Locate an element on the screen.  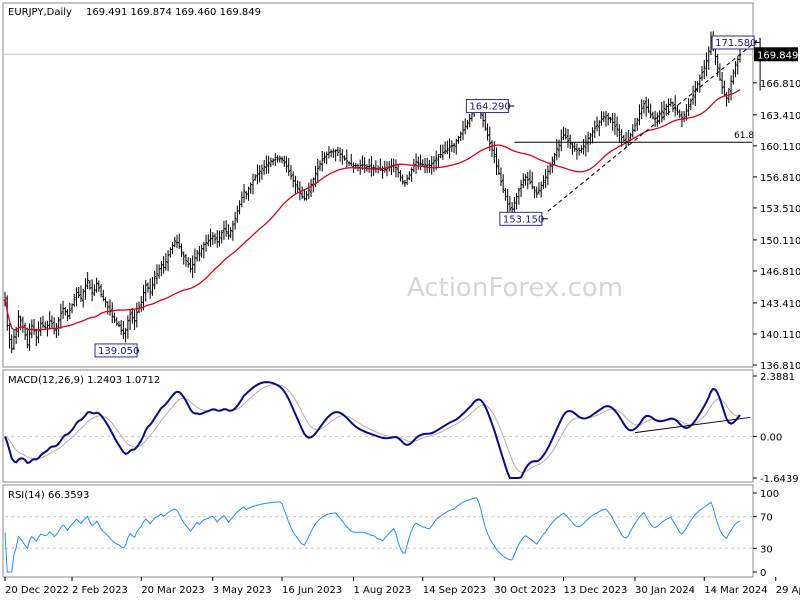
x-tick-label: 20 Dec 2022 is located at coordinates (37, 590).